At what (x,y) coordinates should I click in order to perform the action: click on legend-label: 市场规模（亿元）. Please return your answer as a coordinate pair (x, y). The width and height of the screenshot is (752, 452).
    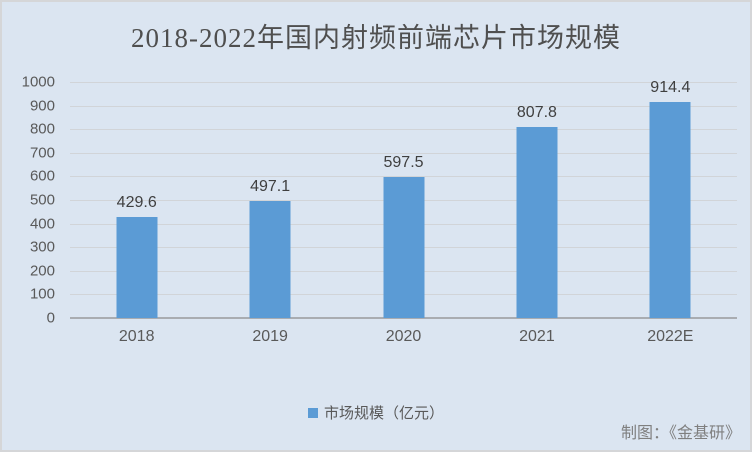
    Looking at the image, I should click on (383, 413).